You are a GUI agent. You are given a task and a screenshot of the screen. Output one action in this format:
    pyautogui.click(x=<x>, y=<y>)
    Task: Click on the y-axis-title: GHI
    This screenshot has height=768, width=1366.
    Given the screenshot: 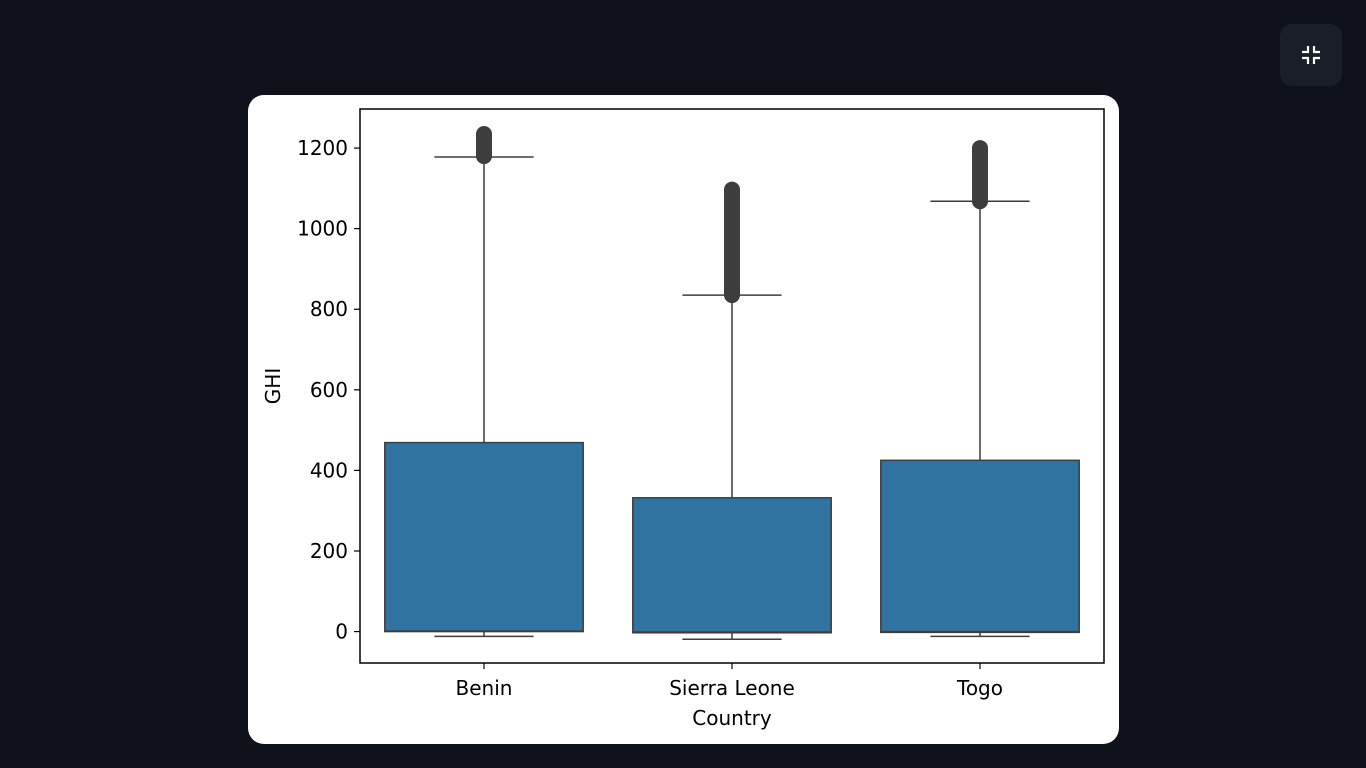 What is the action you would take?
    pyautogui.click(x=273, y=386)
    